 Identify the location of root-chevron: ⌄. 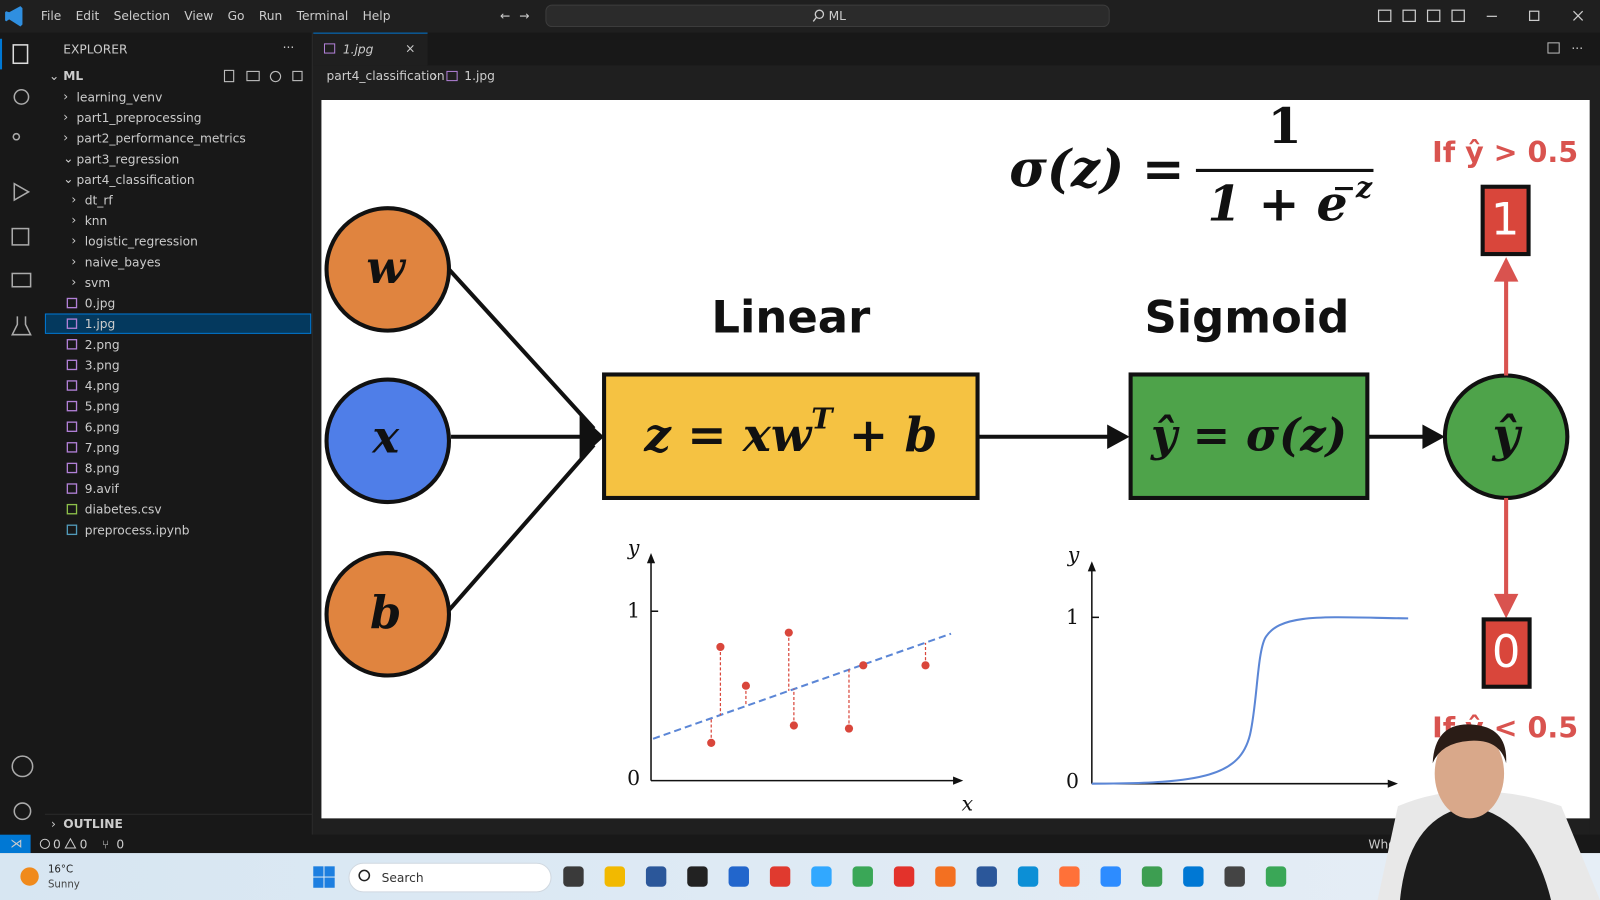
(54, 76).